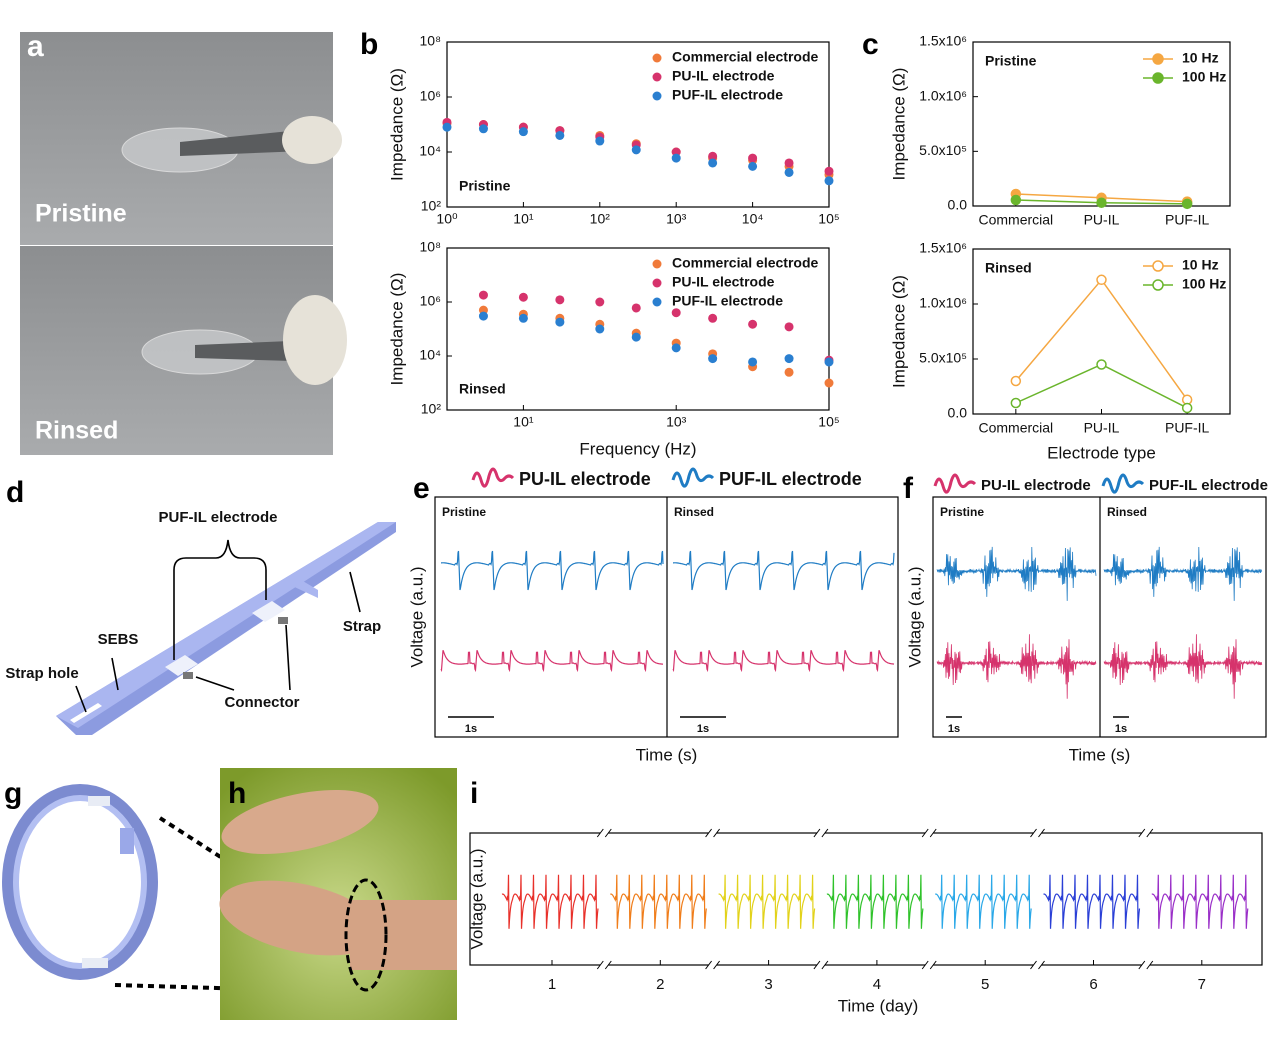 The image size is (1270, 1057). I want to click on legend-label: Commercial electrode, so click(745, 263).